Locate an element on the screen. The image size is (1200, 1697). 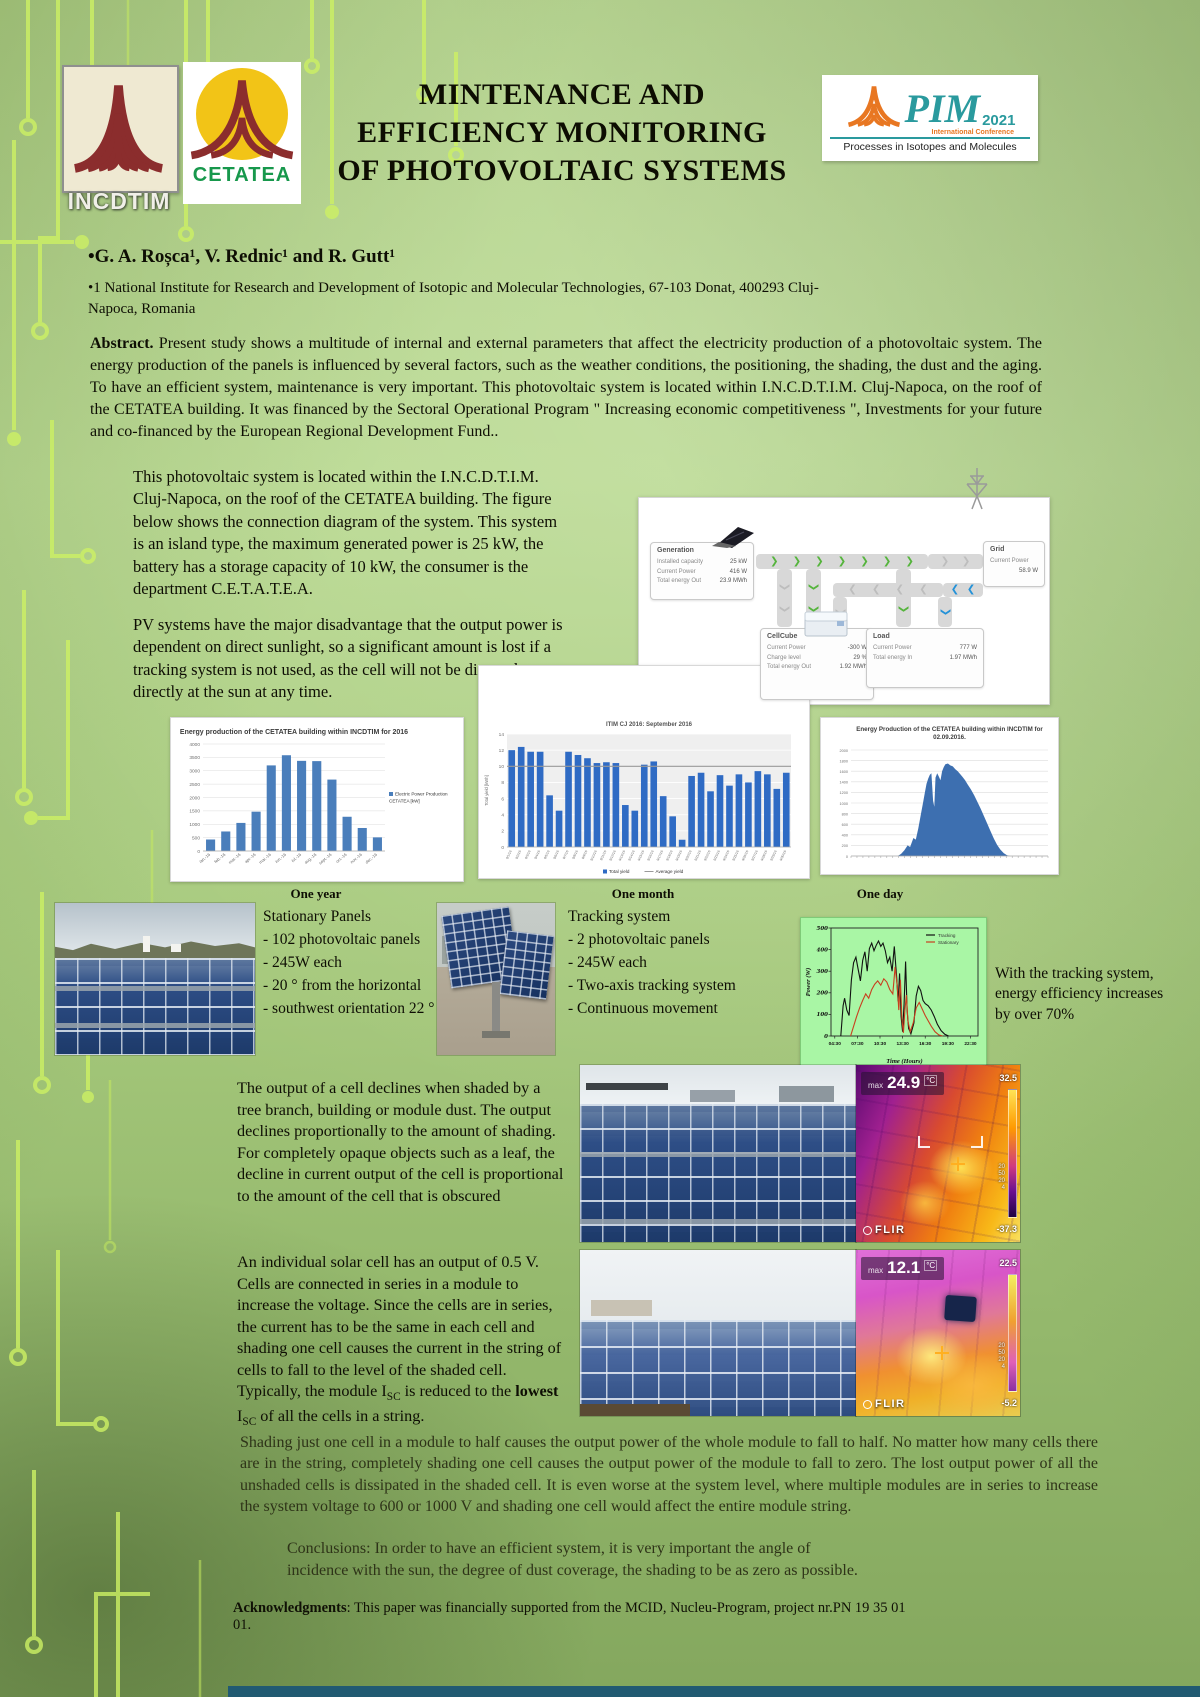
svg-text: CETATEA [kW] is located at coordinates (404, 801).